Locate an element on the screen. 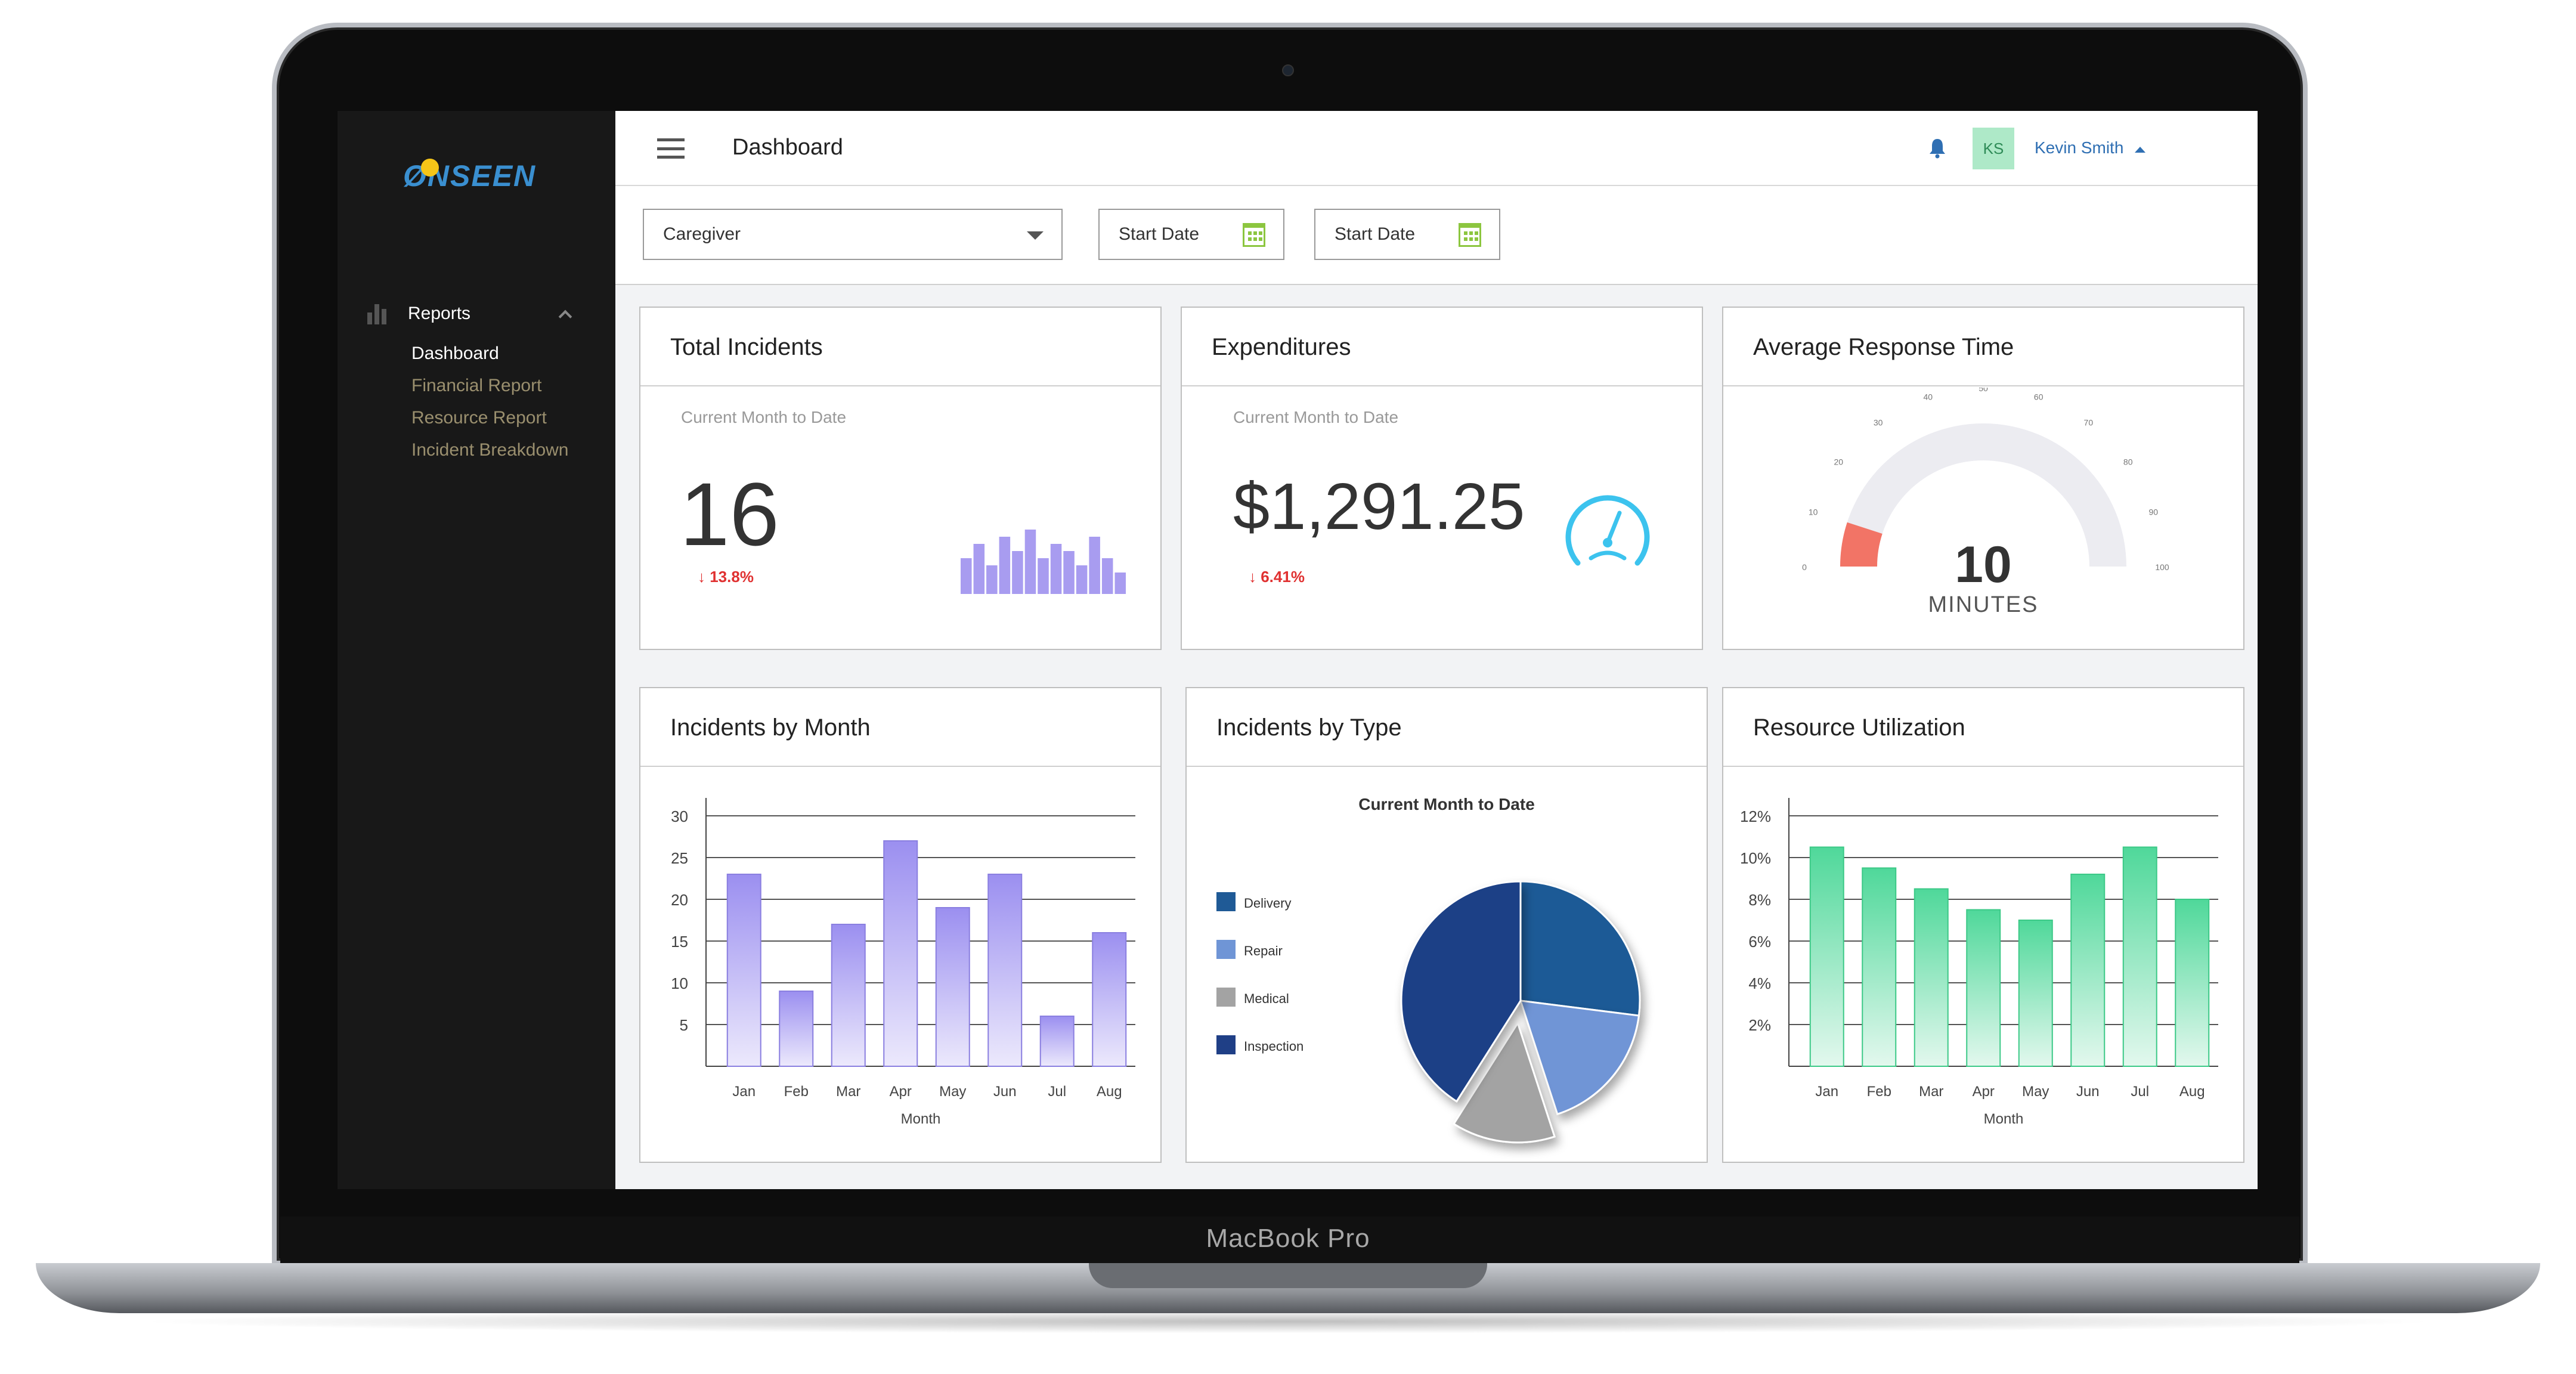 Image resolution: width=2576 pixels, height=1374 pixels. nav-section-reports: Reports is located at coordinates (481, 314).